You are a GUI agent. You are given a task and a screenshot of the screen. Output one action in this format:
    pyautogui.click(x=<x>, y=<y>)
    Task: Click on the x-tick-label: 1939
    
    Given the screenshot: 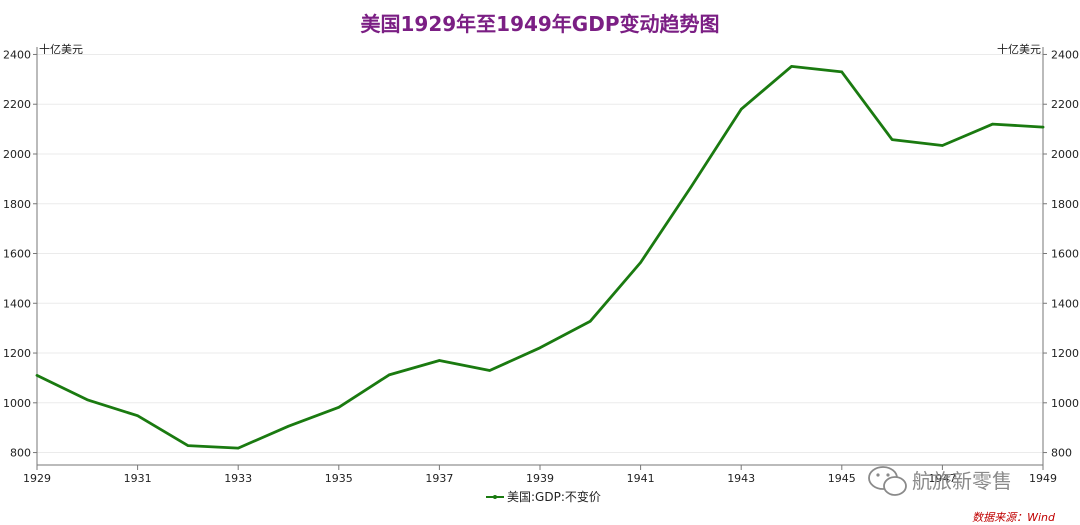 What is the action you would take?
    pyautogui.click(x=540, y=478)
    